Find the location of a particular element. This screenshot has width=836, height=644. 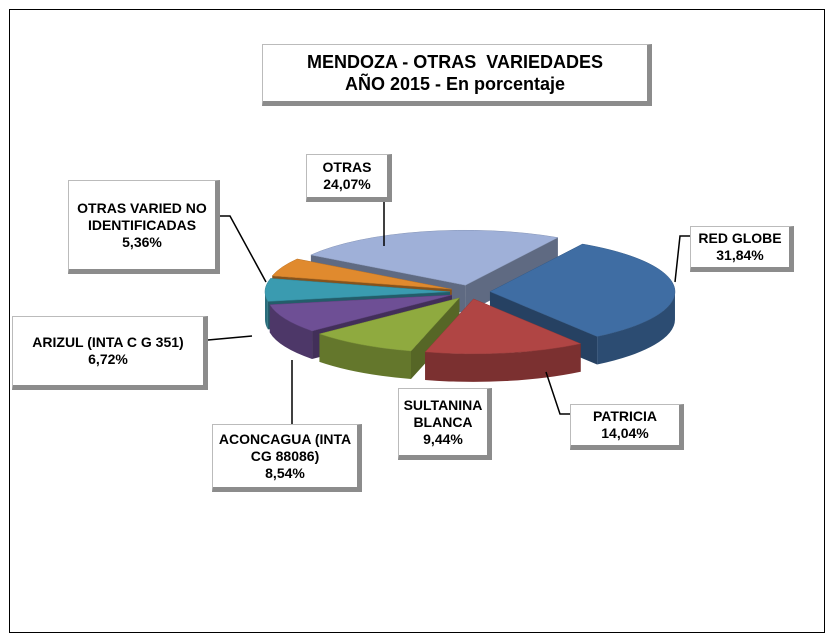

data-label: OTRAS 24,07% is located at coordinates (349, 178).